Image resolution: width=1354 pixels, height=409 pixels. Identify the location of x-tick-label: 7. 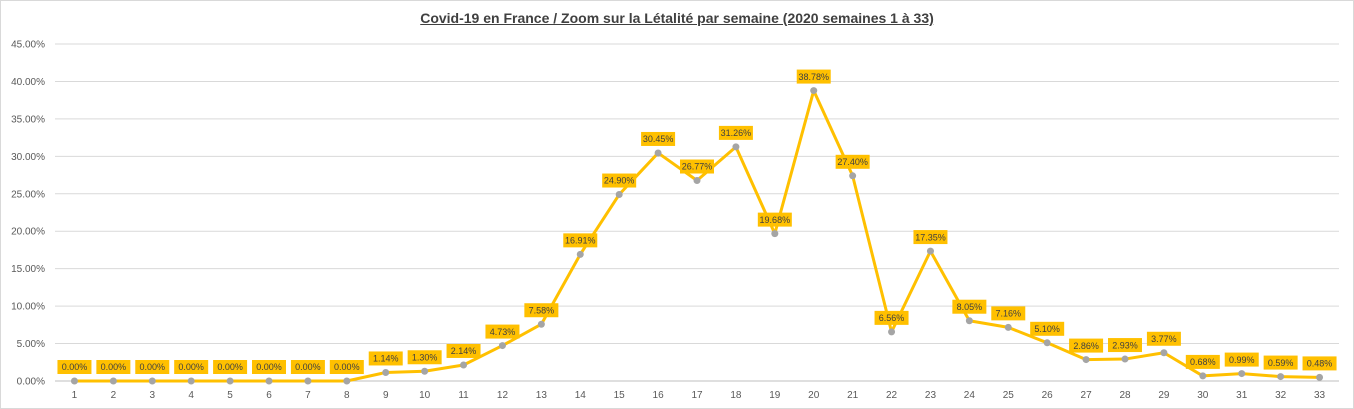
(308, 395).